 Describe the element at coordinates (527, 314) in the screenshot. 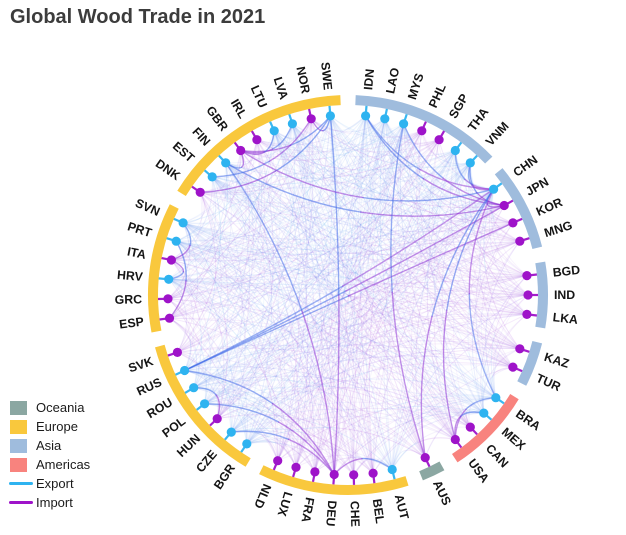

I see `node-dot-lka-import` at that location.